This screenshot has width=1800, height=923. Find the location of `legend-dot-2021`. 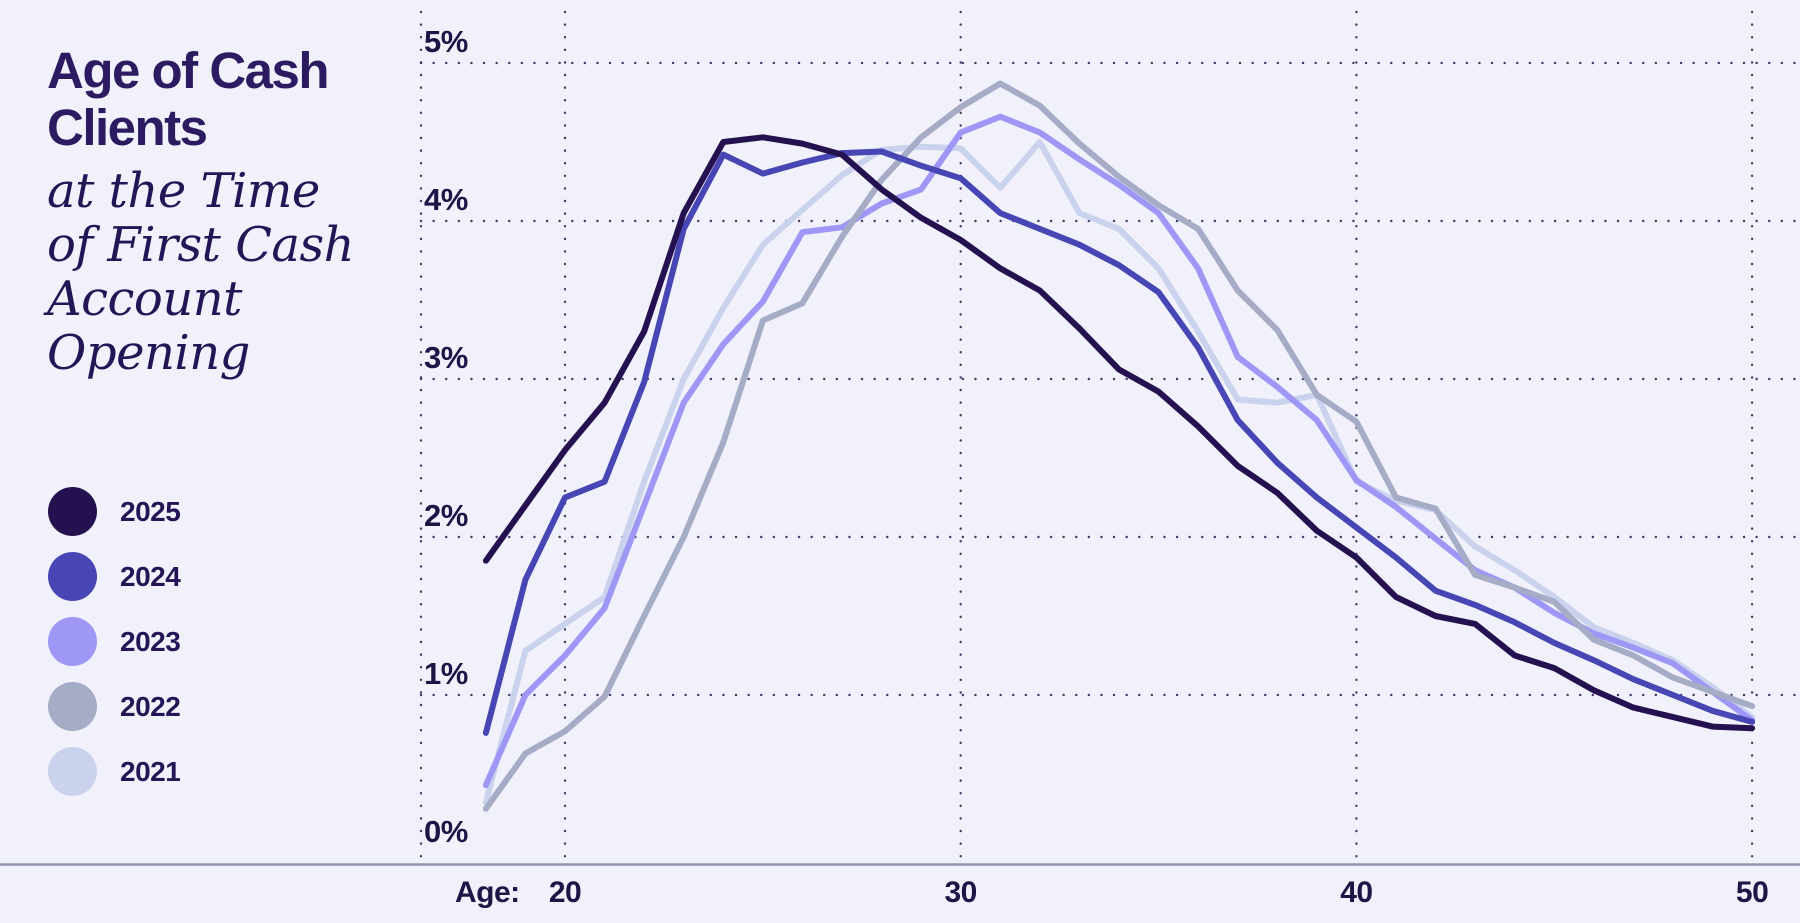

legend-dot-2021 is located at coordinates (72, 771).